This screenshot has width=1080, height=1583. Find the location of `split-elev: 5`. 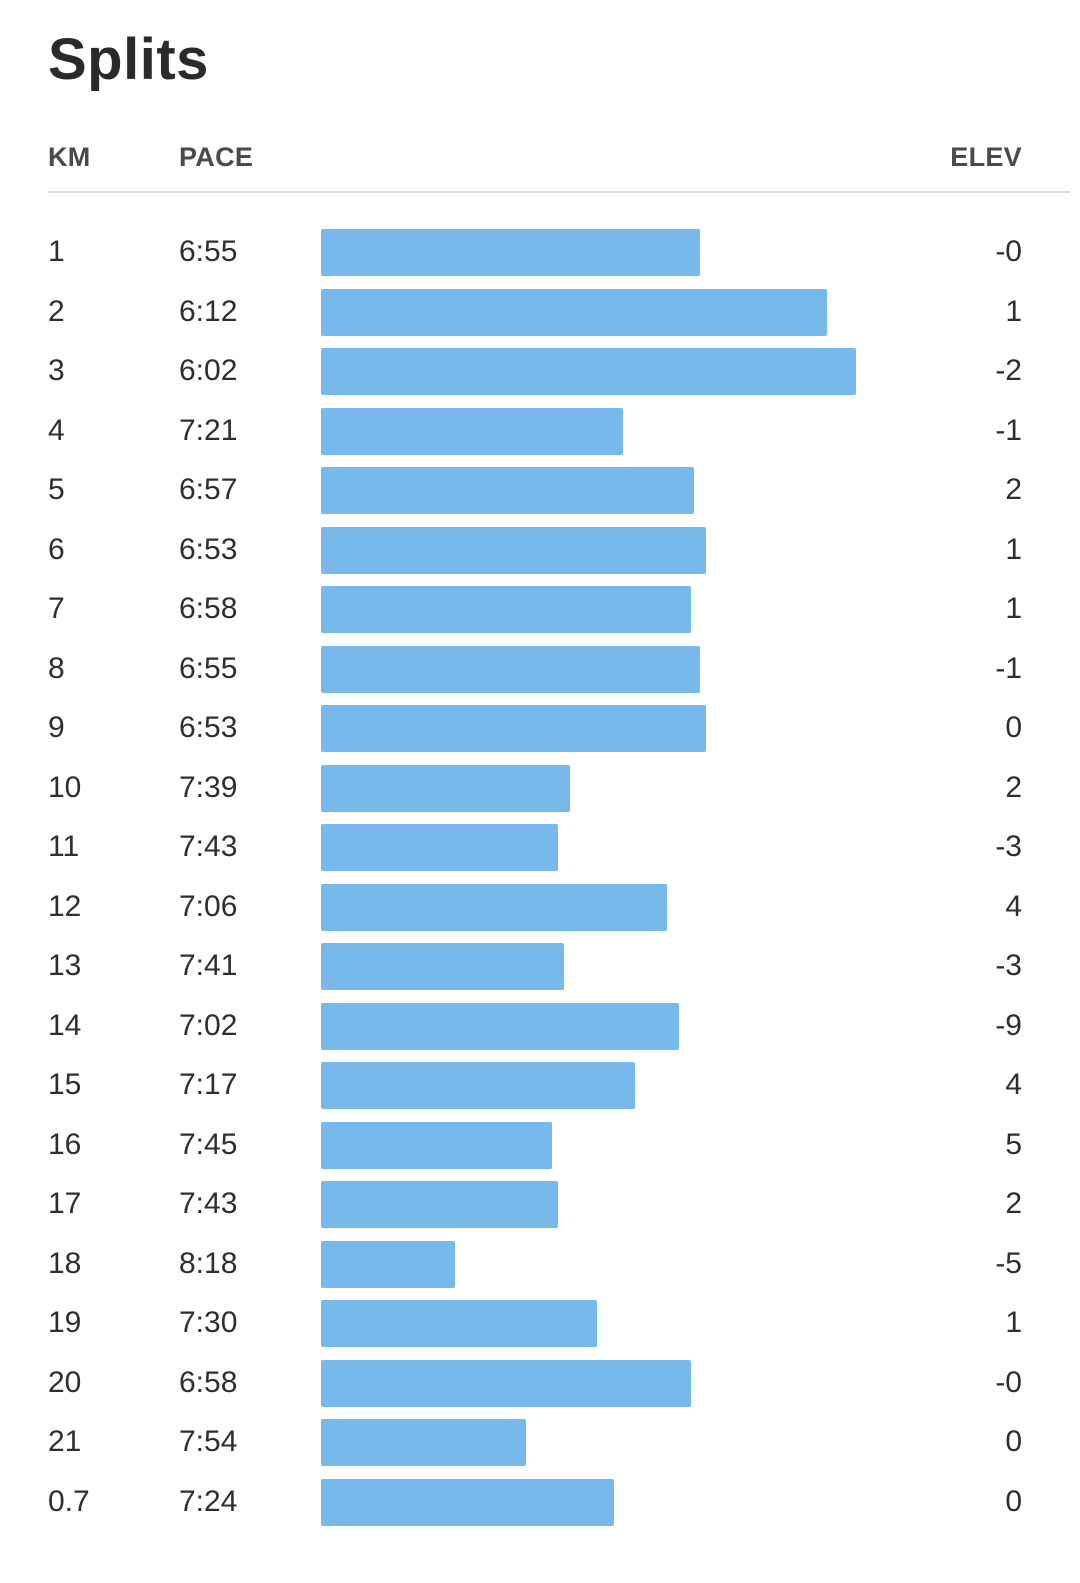

split-elev: 5 is located at coordinates (1013, 1144).